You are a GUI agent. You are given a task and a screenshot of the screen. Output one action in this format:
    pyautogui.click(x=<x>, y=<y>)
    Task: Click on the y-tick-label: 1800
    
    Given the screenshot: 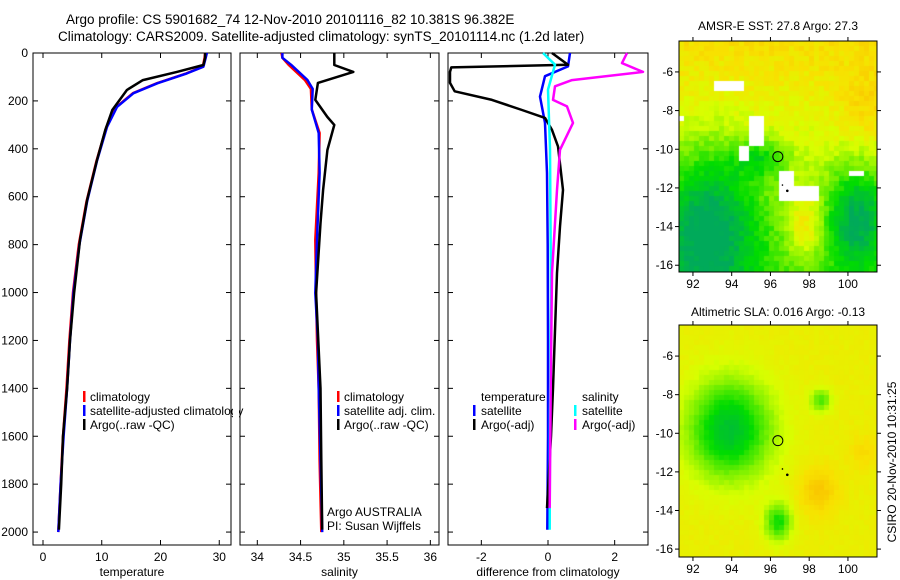 What is the action you would take?
    pyautogui.click(x=14, y=484)
    